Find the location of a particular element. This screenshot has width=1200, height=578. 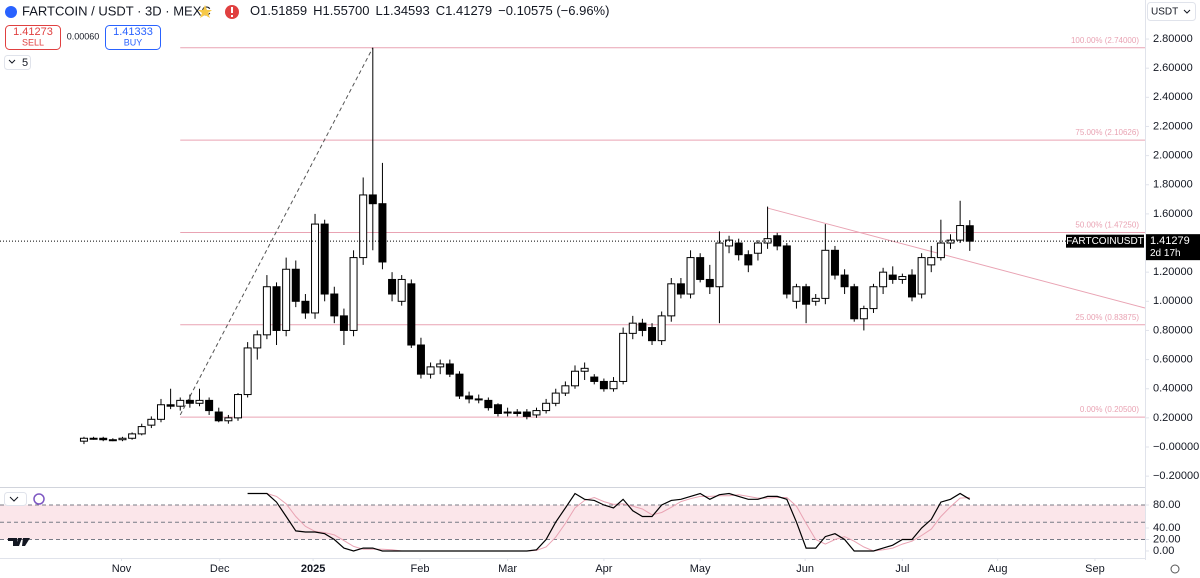

x-tick-label: Nov is located at coordinates (122, 569).